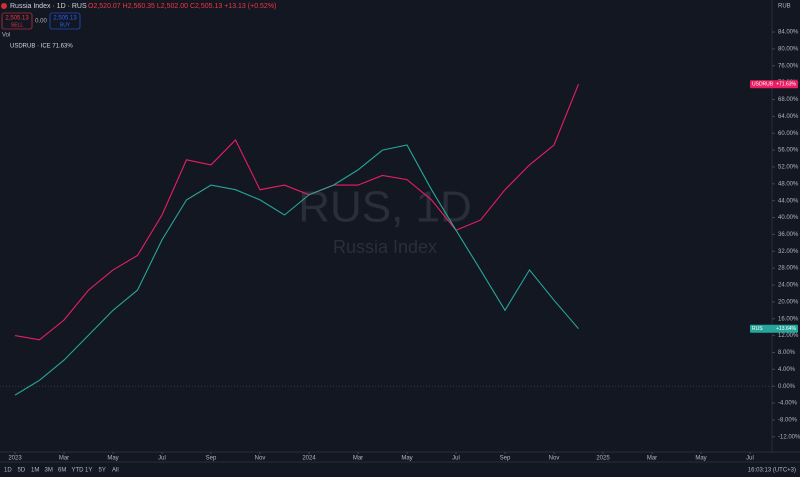  Describe the element at coordinates (788, 286) in the screenshot. I see `y-tick-label: 24.00%` at that location.